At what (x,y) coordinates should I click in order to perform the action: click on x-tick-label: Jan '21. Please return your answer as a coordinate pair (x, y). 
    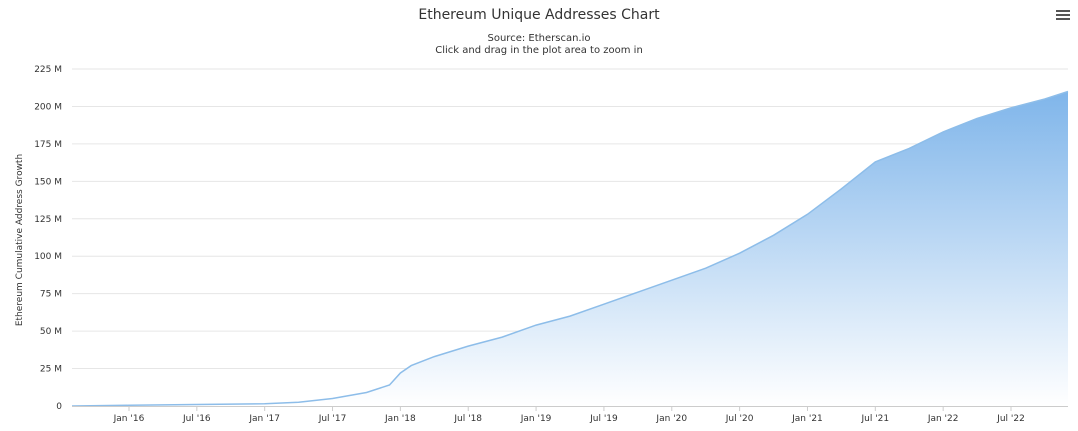
    Looking at the image, I should click on (807, 419).